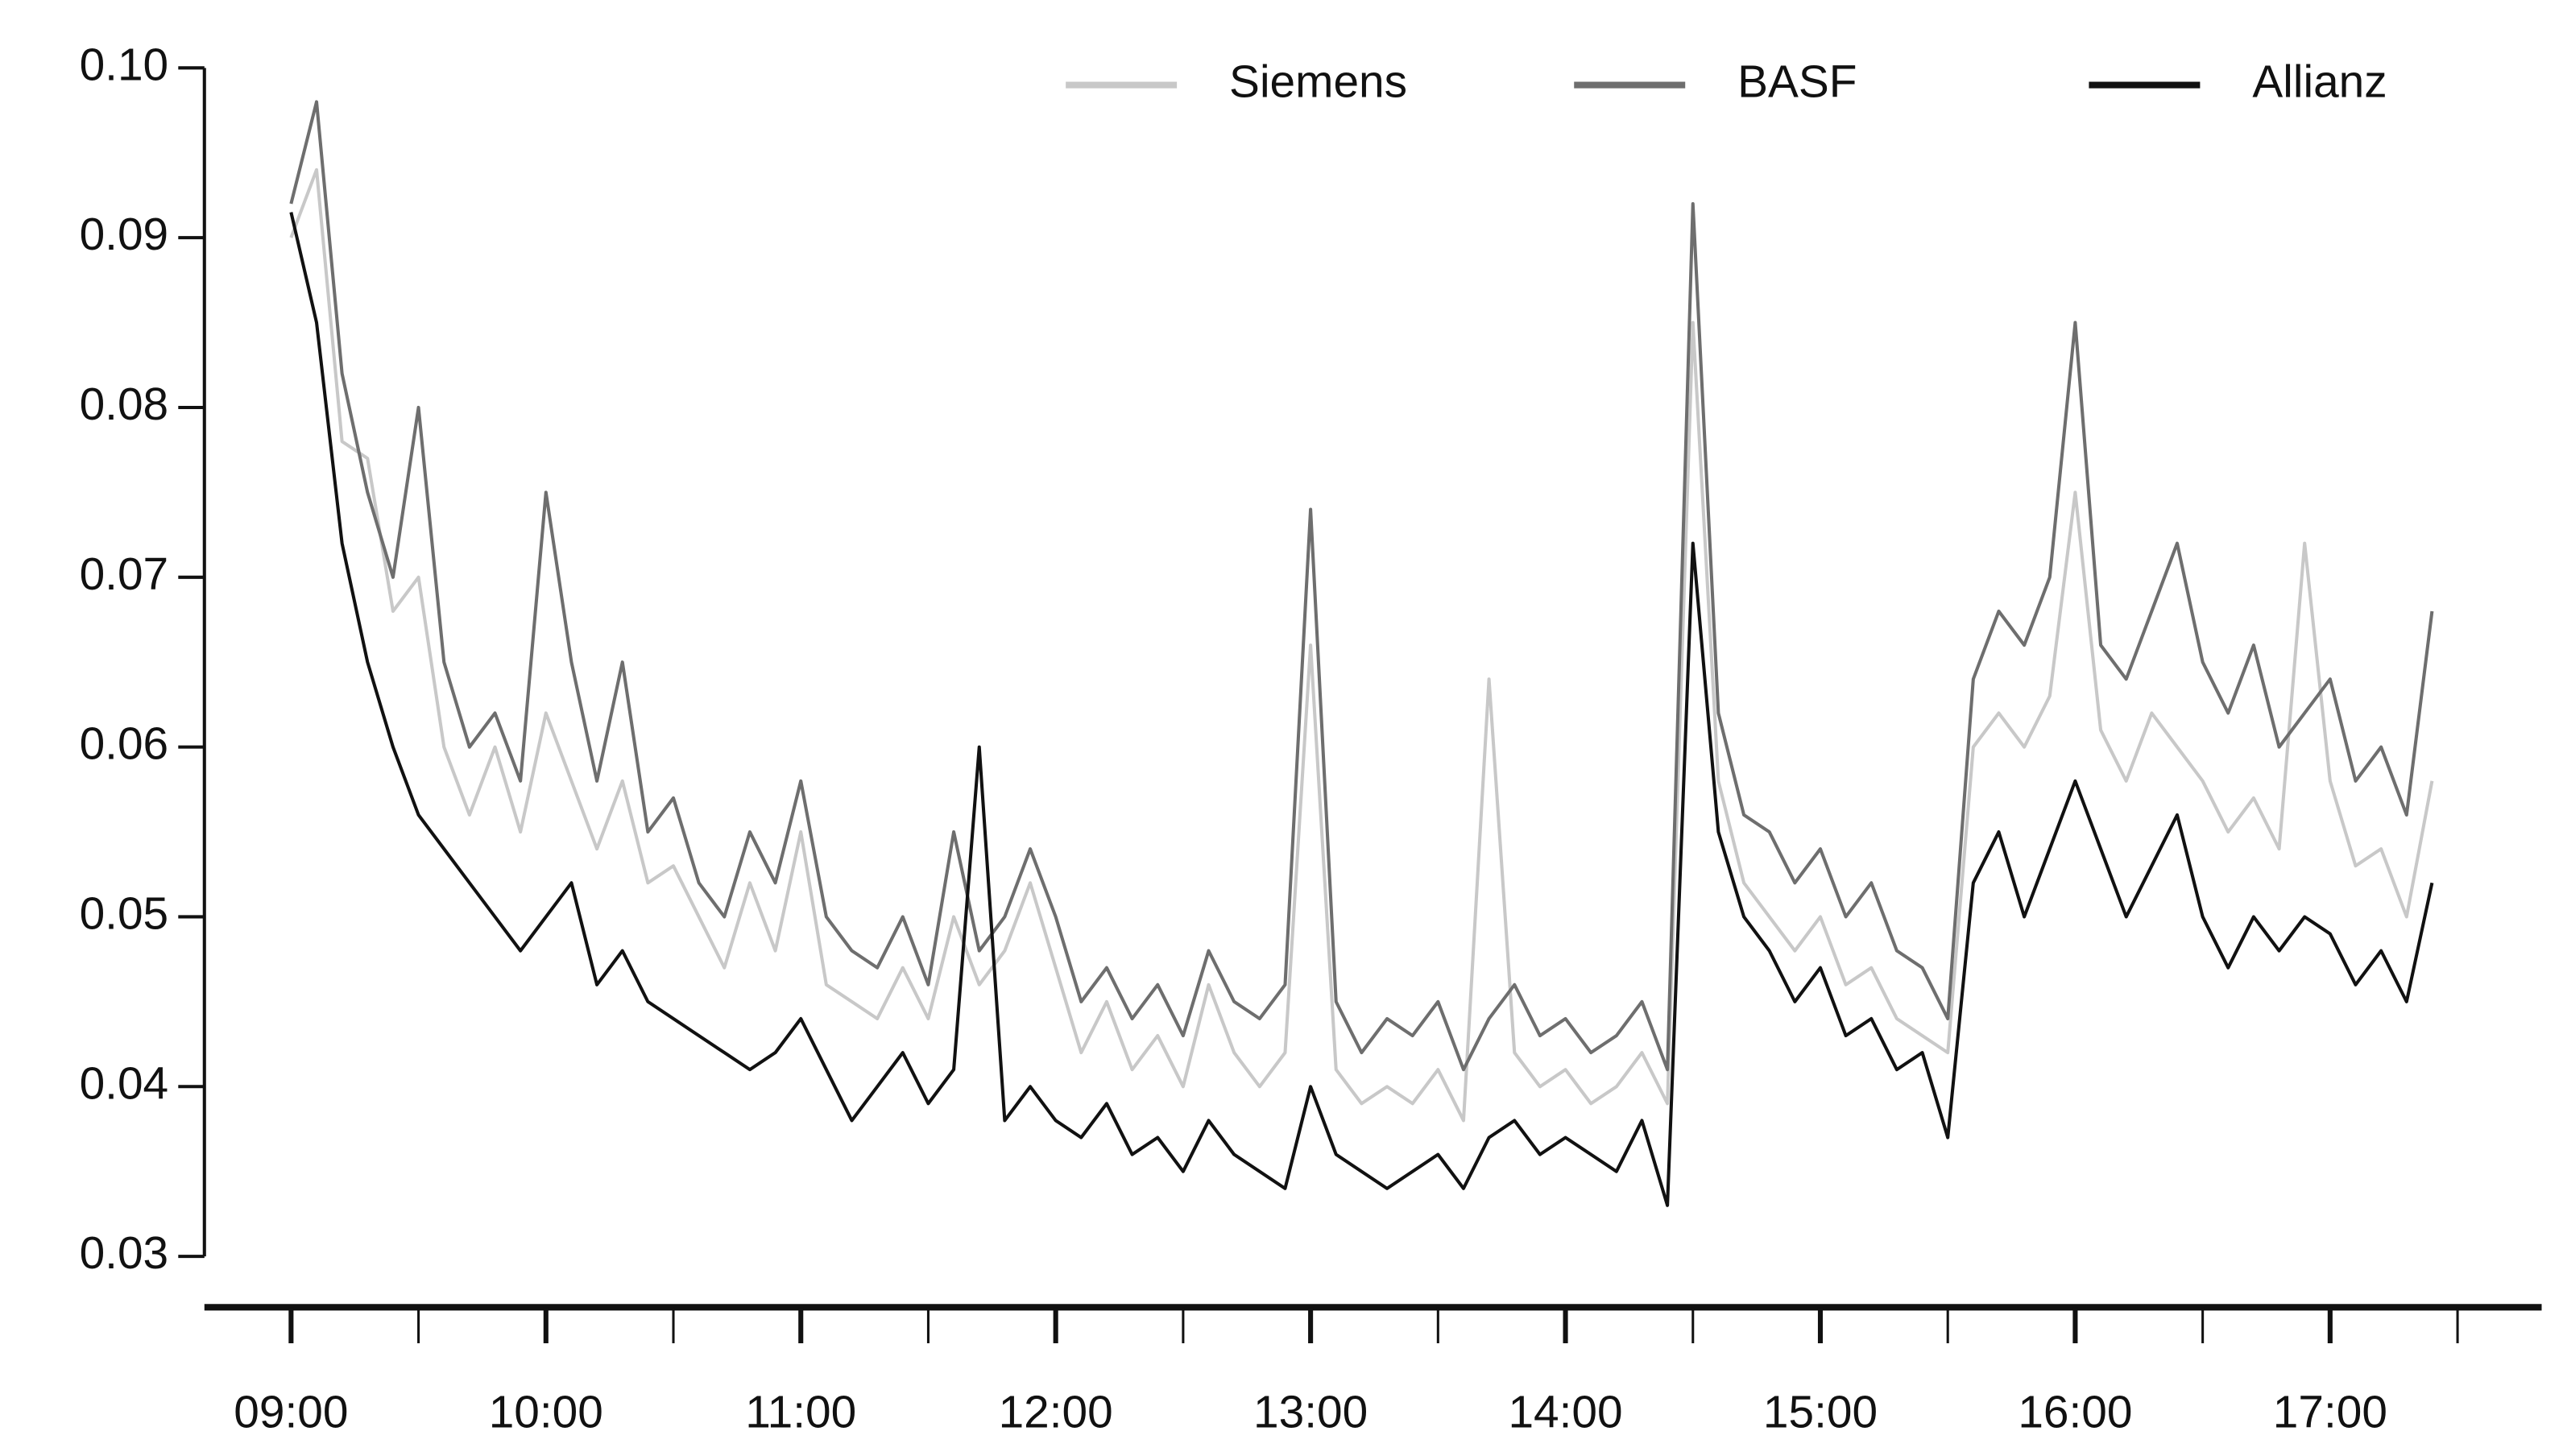 Image resolution: width=2563 pixels, height=1456 pixels. What do you see at coordinates (124, 574) in the screenshot?
I see `y-tick-label: 0.07` at bounding box center [124, 574].